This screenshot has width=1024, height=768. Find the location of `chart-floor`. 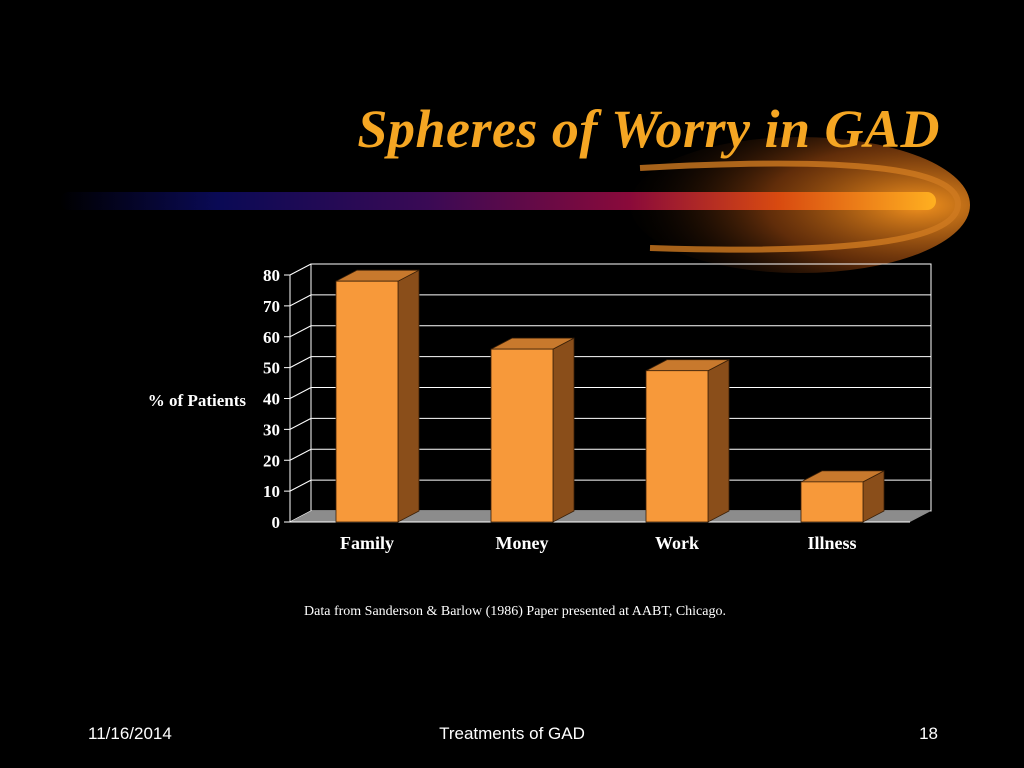

chart-floor is located at coordinates (610, 516).